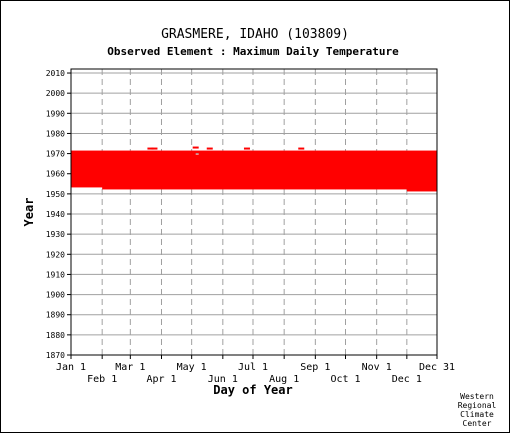 This screenshot has height=433, width=510. Describe the element at coordinates (55, 133) in the screenshot. I see `y-tick-label: 1980` at that location.